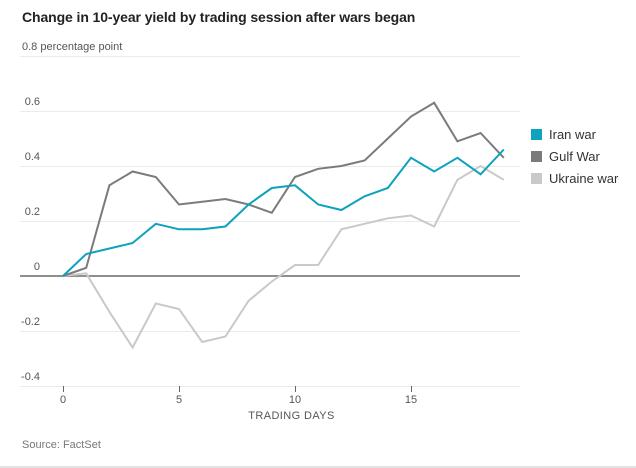  What do you see at coordinates (61, 445) in the screenshot?
I see `source-note: Source: FactSet` at bounding box center [61, 445].